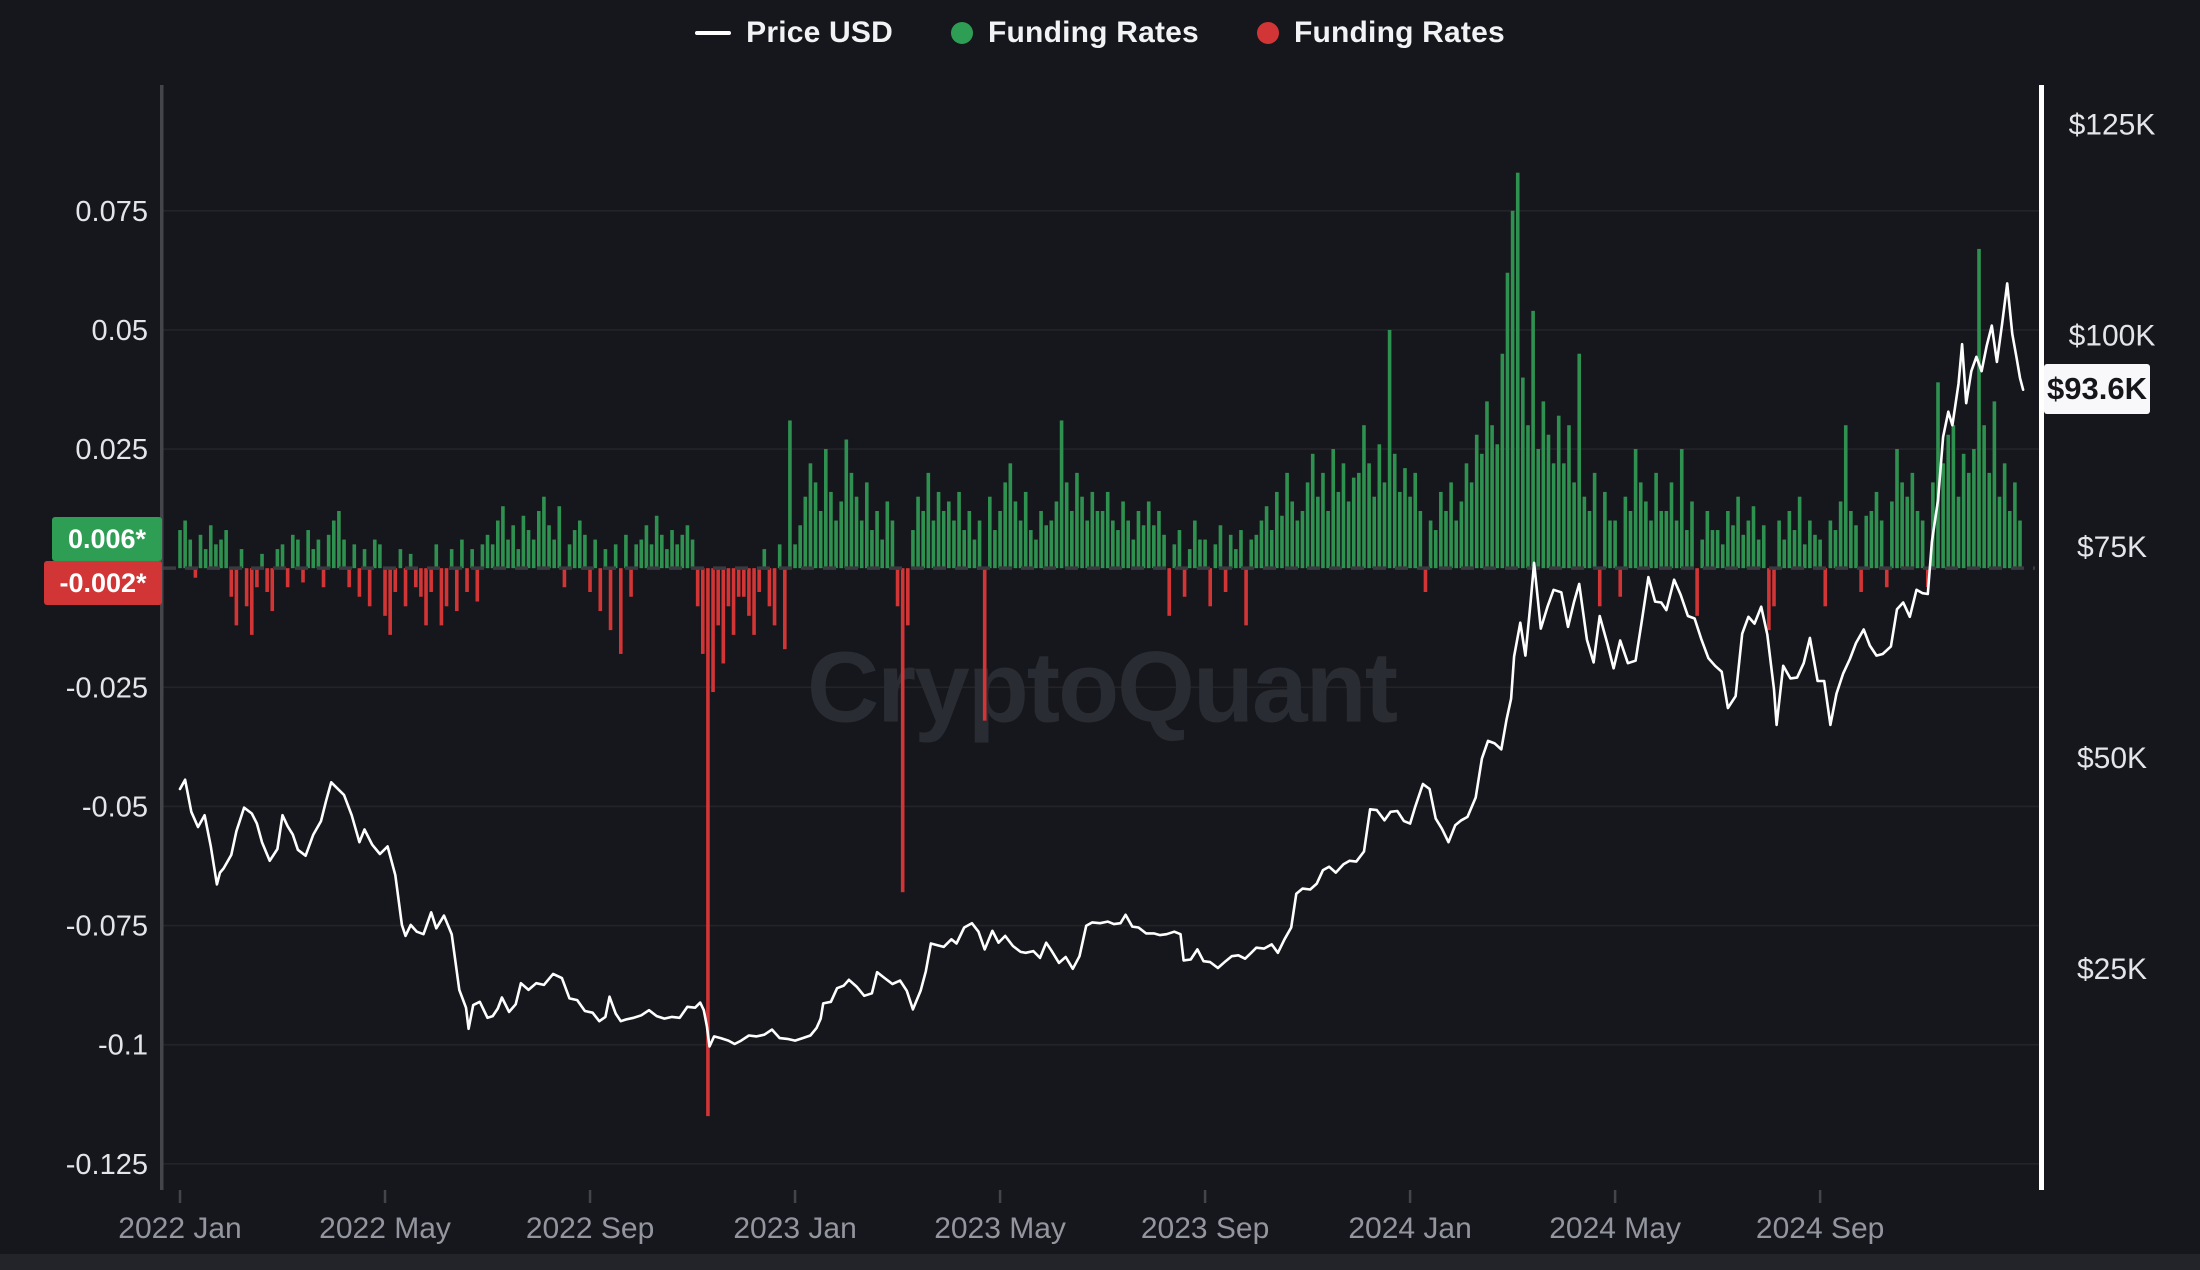 The height and width of the screenshot is (1270, 2200). Describe the element at coordinates (107, 539) in the screenshot. I see `current-funding-positive-badge: 0.006*` at that location.